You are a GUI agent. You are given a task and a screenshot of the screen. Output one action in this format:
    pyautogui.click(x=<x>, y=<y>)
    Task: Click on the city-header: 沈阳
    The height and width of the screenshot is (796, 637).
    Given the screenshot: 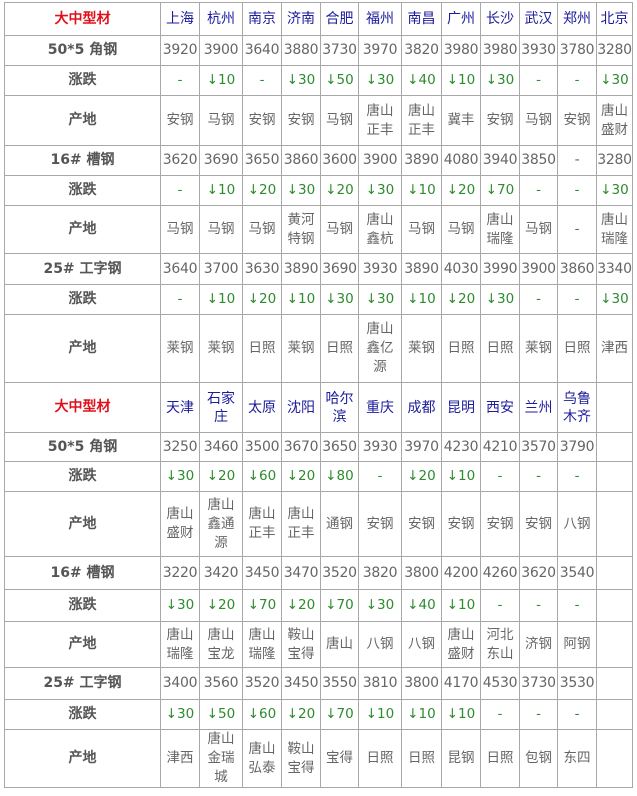 What is the action you would take?
    pyautogui.click(x=301, y=407)
    